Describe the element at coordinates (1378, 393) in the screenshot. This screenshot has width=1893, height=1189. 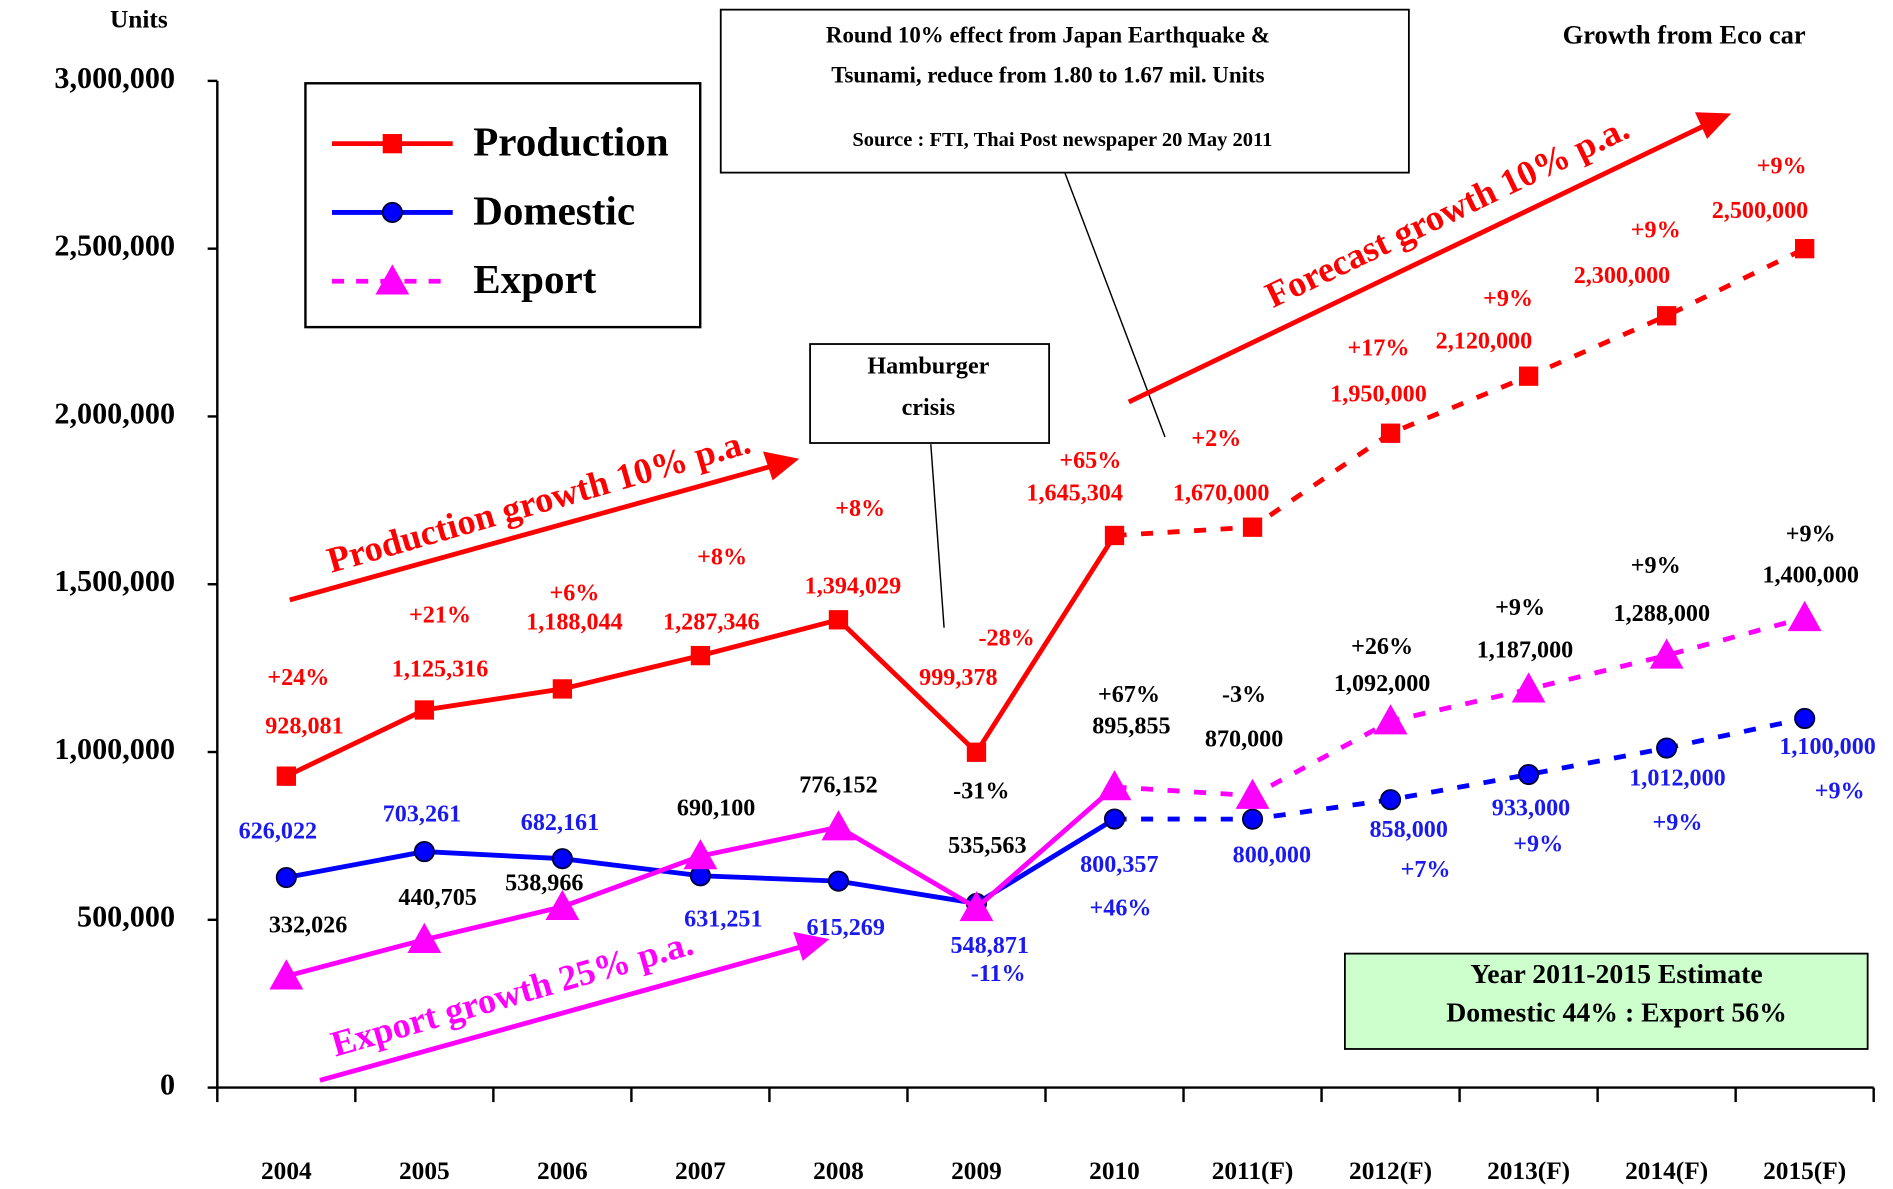
I see `value-label: 1,950,000` at that location.